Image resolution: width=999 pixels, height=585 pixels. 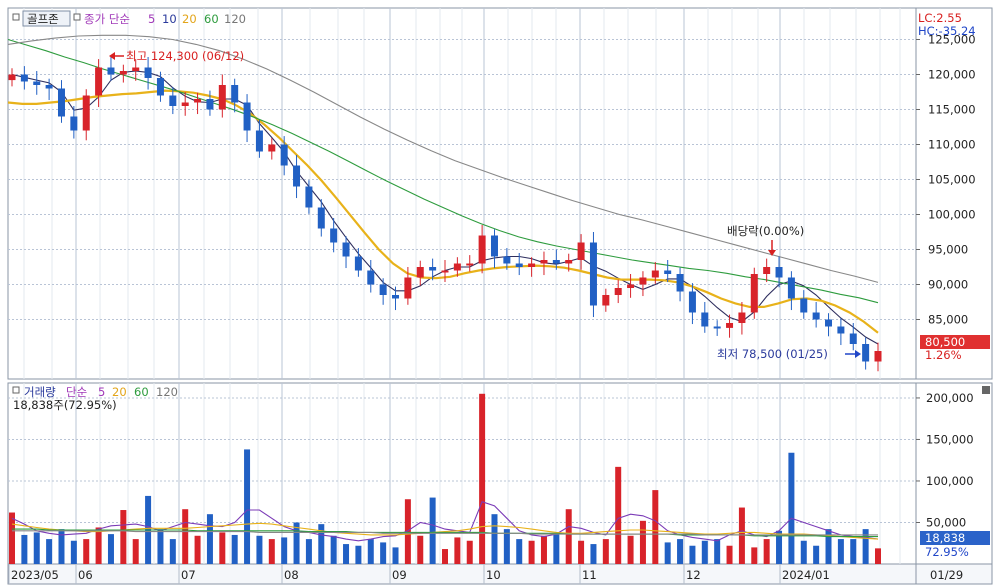 I want to click on last-volume-box, so click(x=955, y=538).